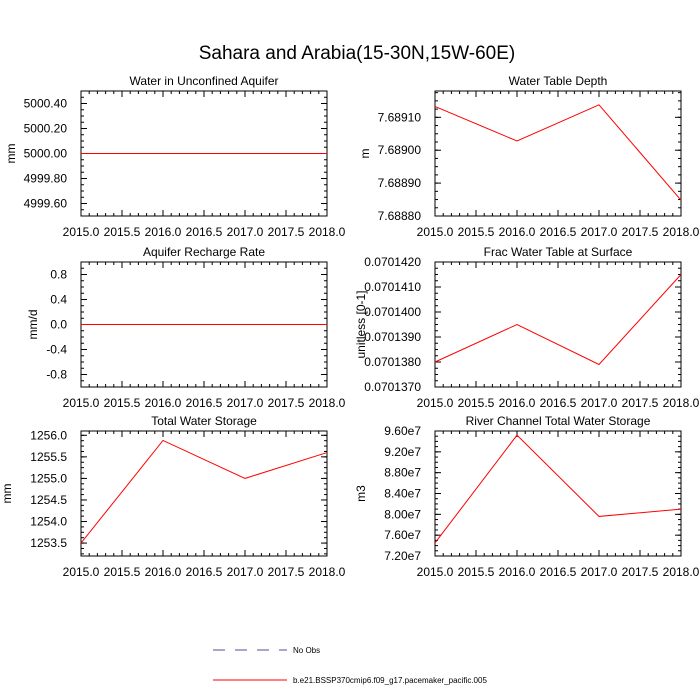 The image size is (700, 700). Describe the element at coordinates (33, 325) in the screenshot. I see `y-axis-label: mm/d` at that location.